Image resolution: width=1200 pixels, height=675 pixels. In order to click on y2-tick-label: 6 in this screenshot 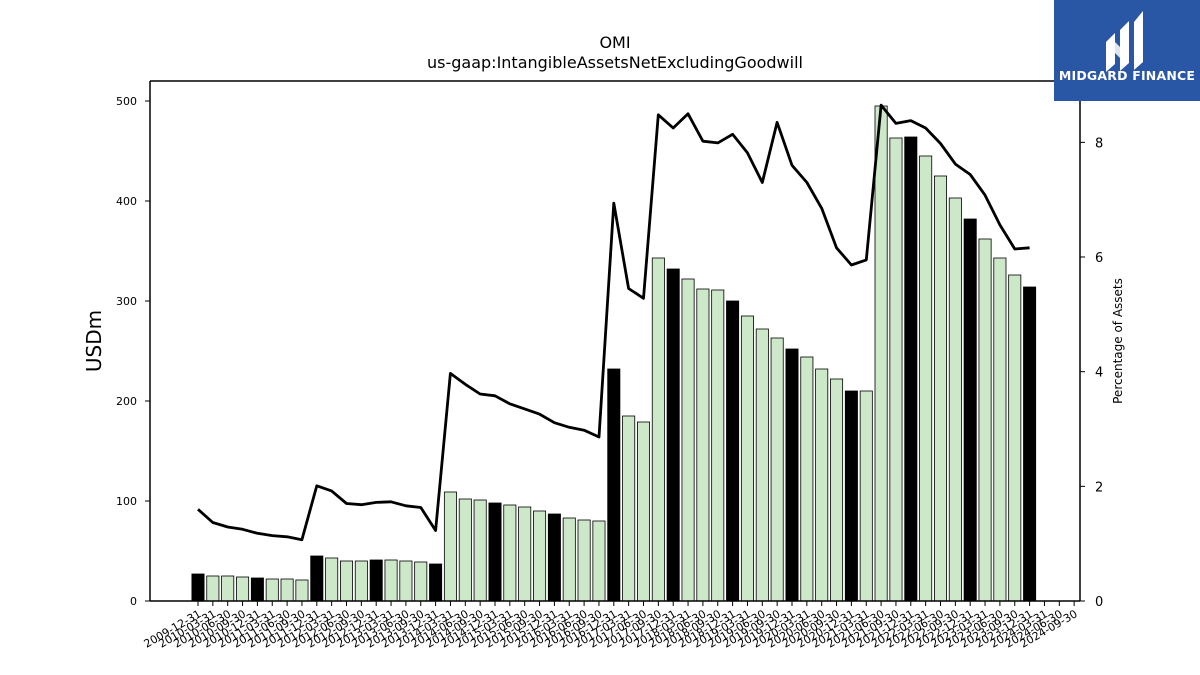, I will do `click(1099, 258)`.